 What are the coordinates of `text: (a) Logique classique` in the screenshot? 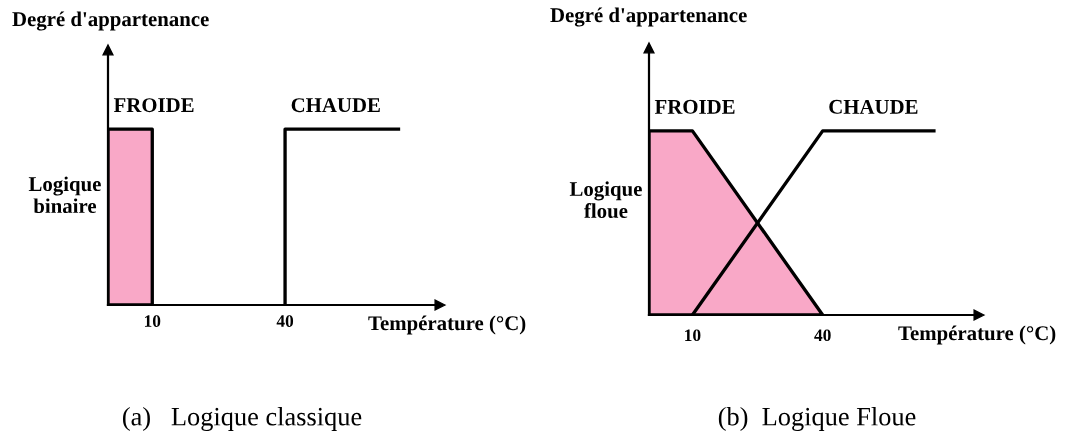 It's located at (242, 419).